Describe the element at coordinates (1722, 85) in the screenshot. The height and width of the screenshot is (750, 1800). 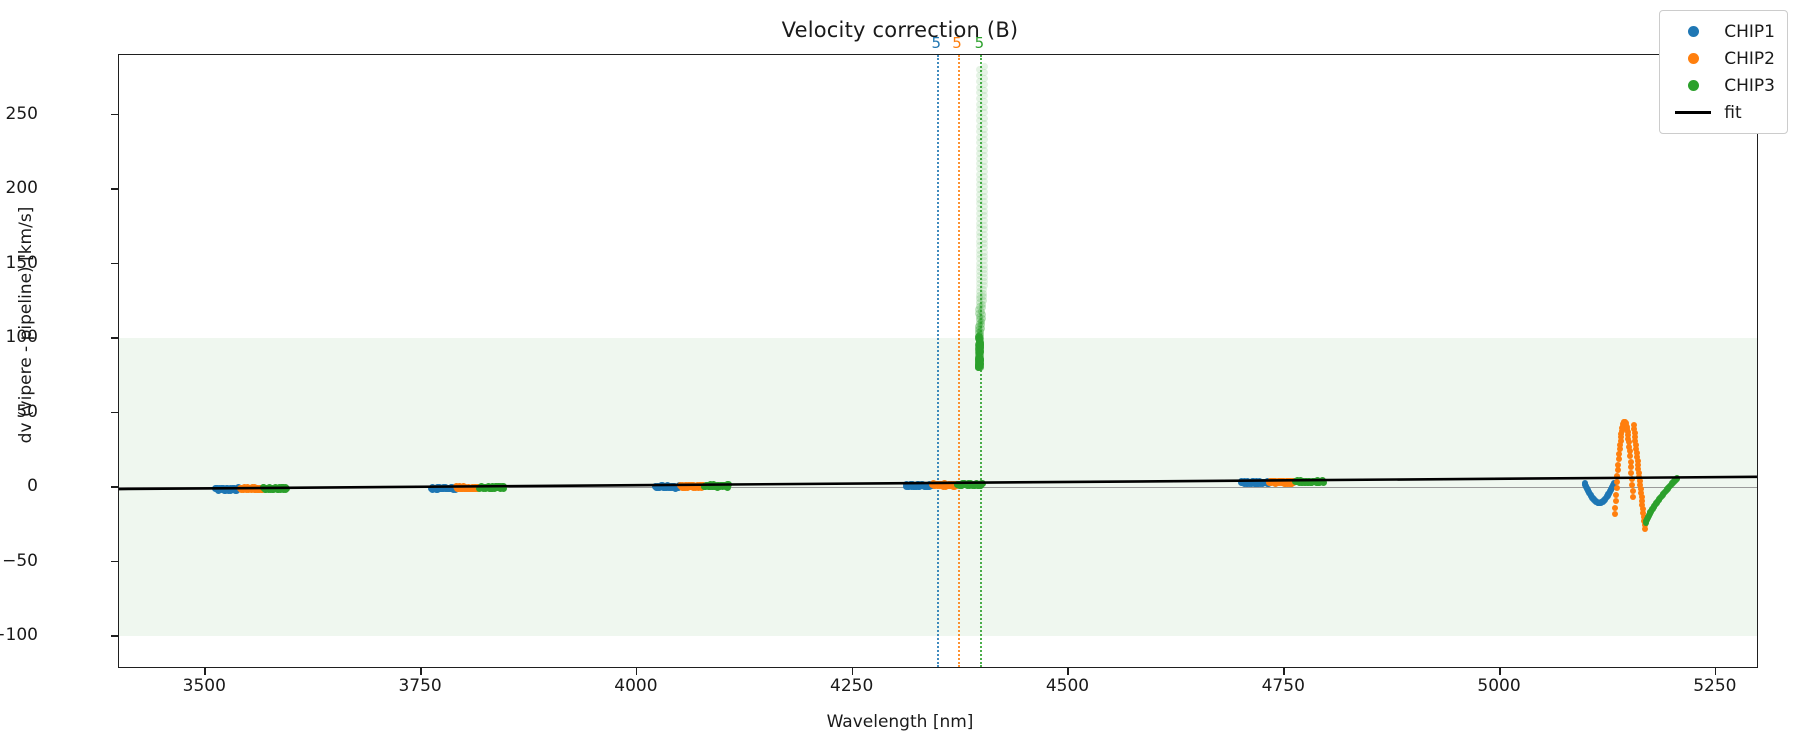
I see `legend-item-chip3: CHIP3` at that location.